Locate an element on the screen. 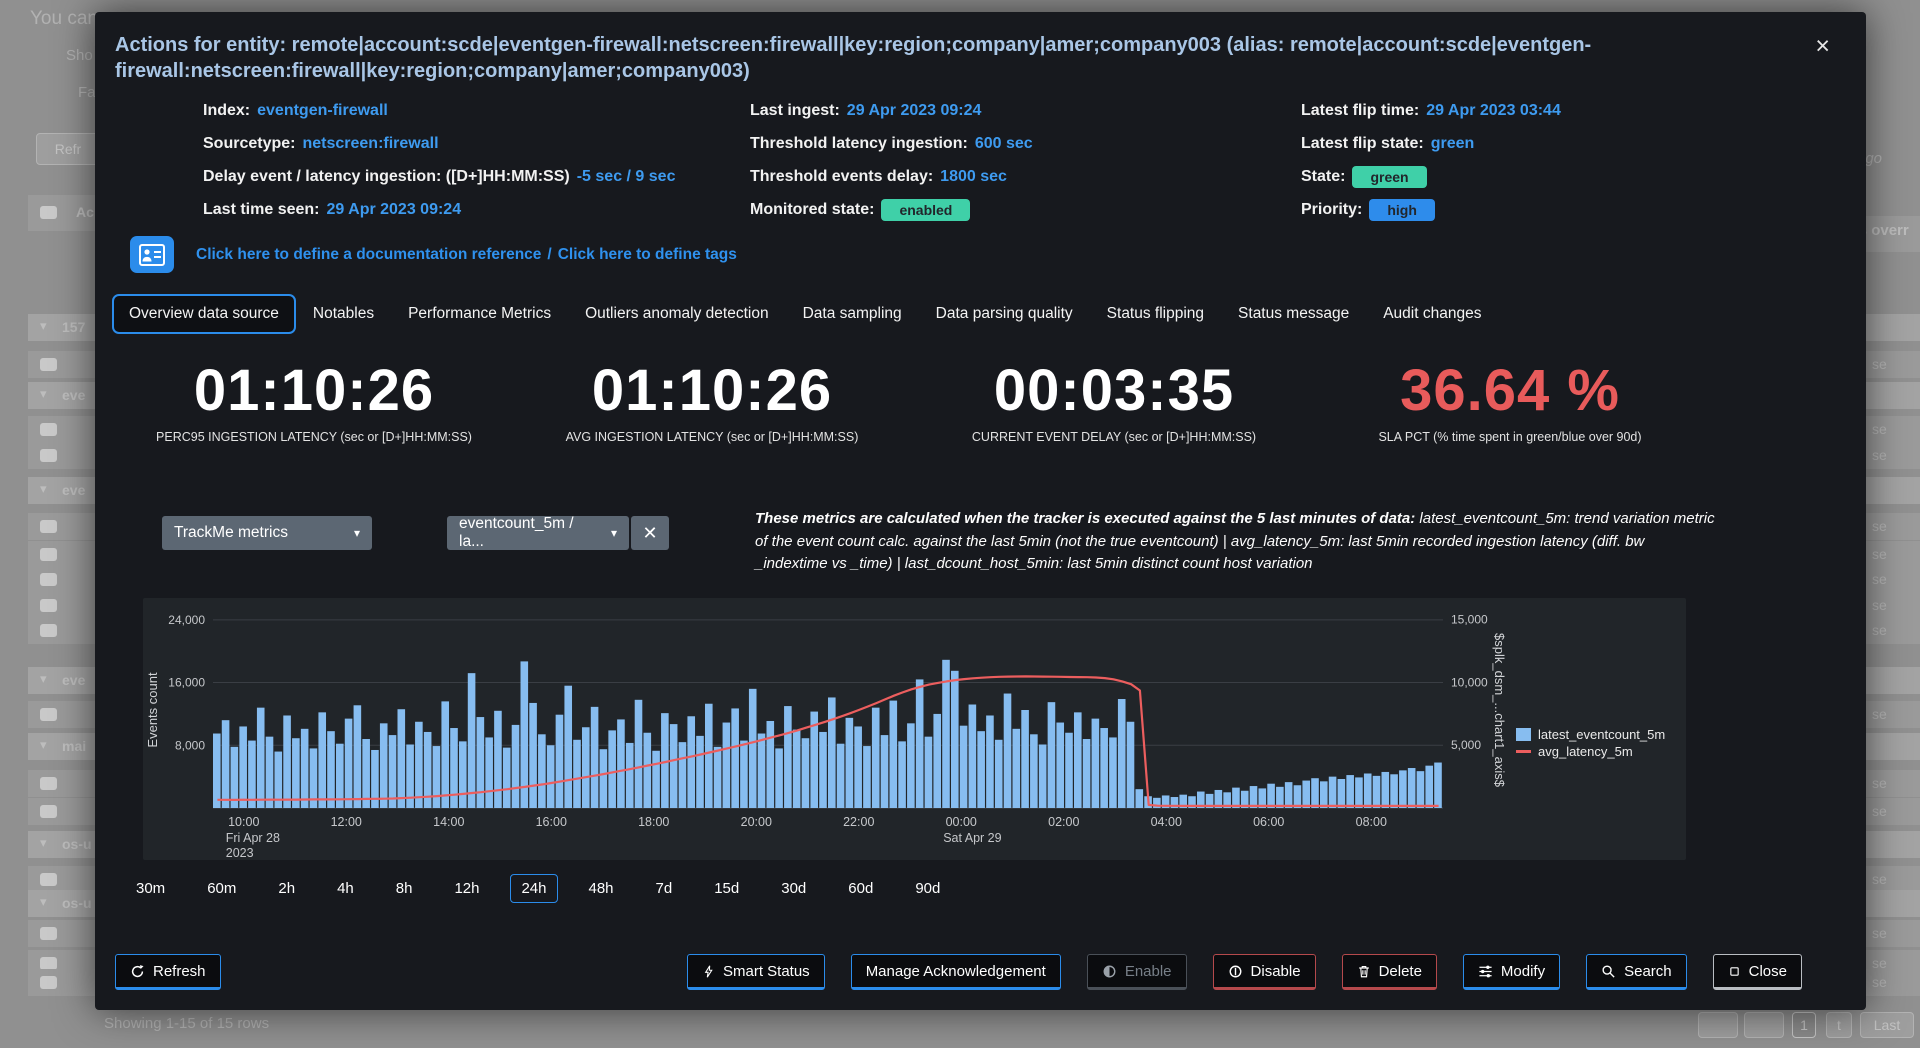  backdrop-group-label: eve is located at coordinates (74, 395).